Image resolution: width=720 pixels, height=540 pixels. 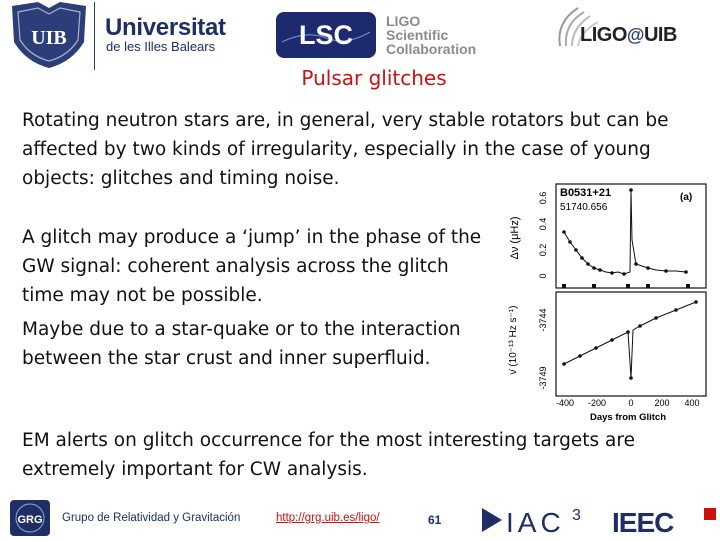 What do you see at coordinates (584, 207) in the screenshot?
I see `glitch-epoch: 51740.656` at bounding box center [584, 207].